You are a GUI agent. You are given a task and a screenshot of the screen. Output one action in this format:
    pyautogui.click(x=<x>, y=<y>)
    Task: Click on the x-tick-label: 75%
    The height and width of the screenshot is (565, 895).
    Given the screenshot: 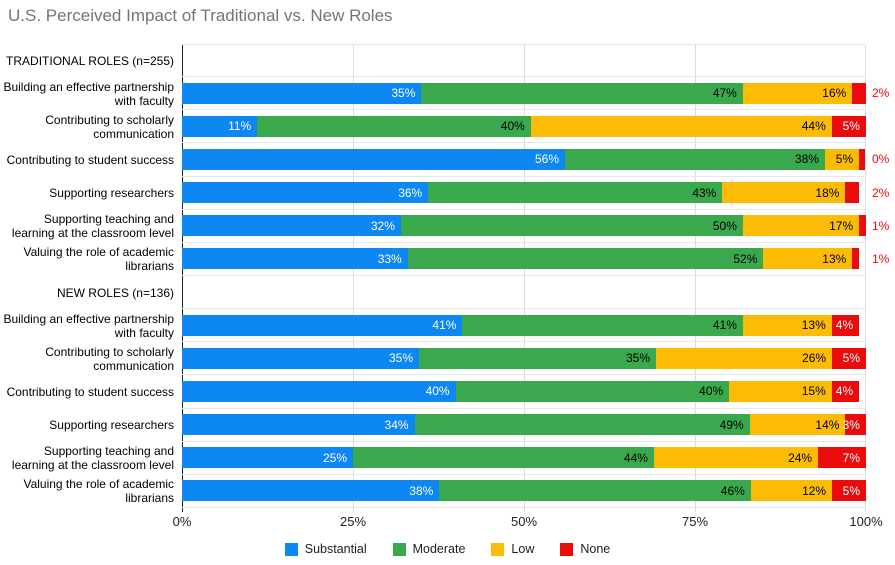 What is the action you would take?
    pyautogui.click(x=695, y=521)
    